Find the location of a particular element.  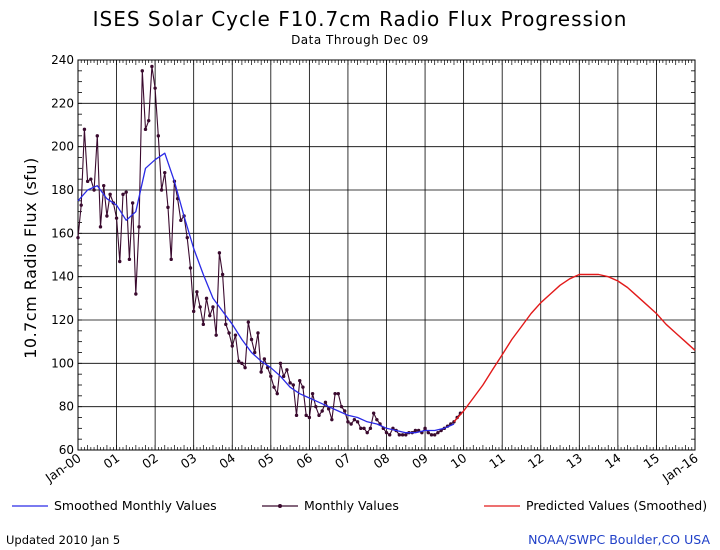

y-tick-label: 120 is located at coordinates (62, 320).